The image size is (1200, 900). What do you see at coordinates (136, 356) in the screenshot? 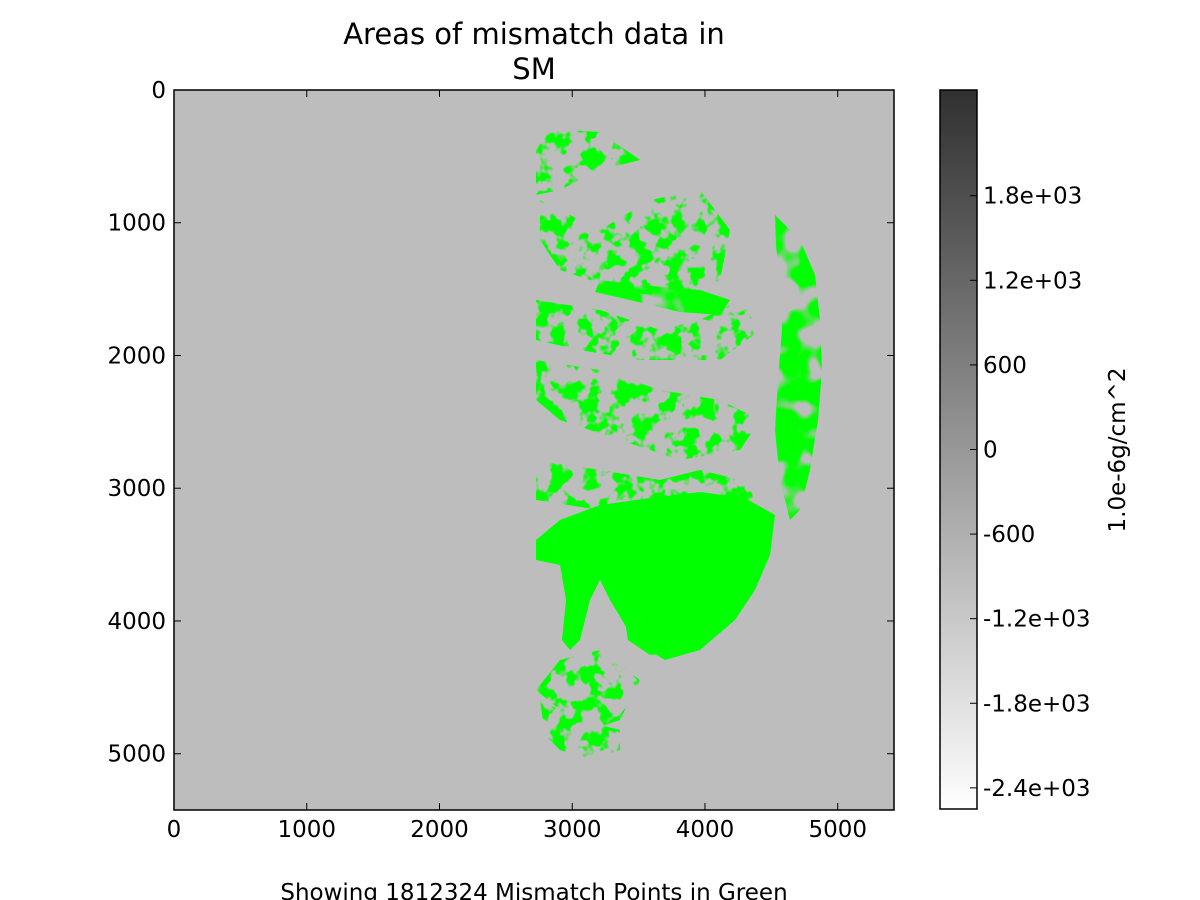
I see `y-tick-label: 2000` at bounding box center [136, 356].